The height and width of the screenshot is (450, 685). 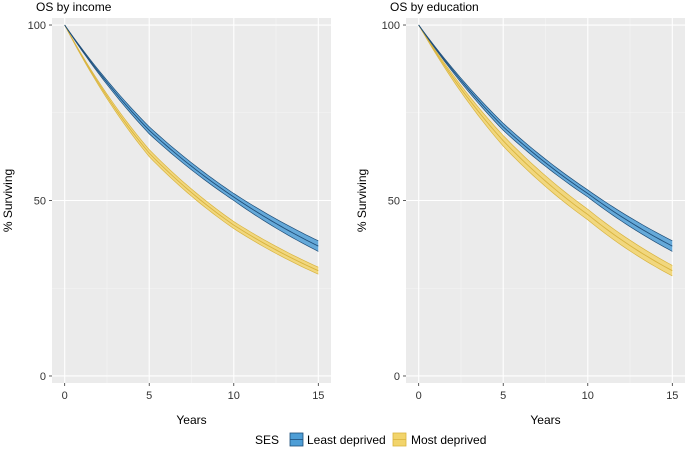 I want to click on legend: SES Least deprived Most deprived, so click(x=370, y=439).